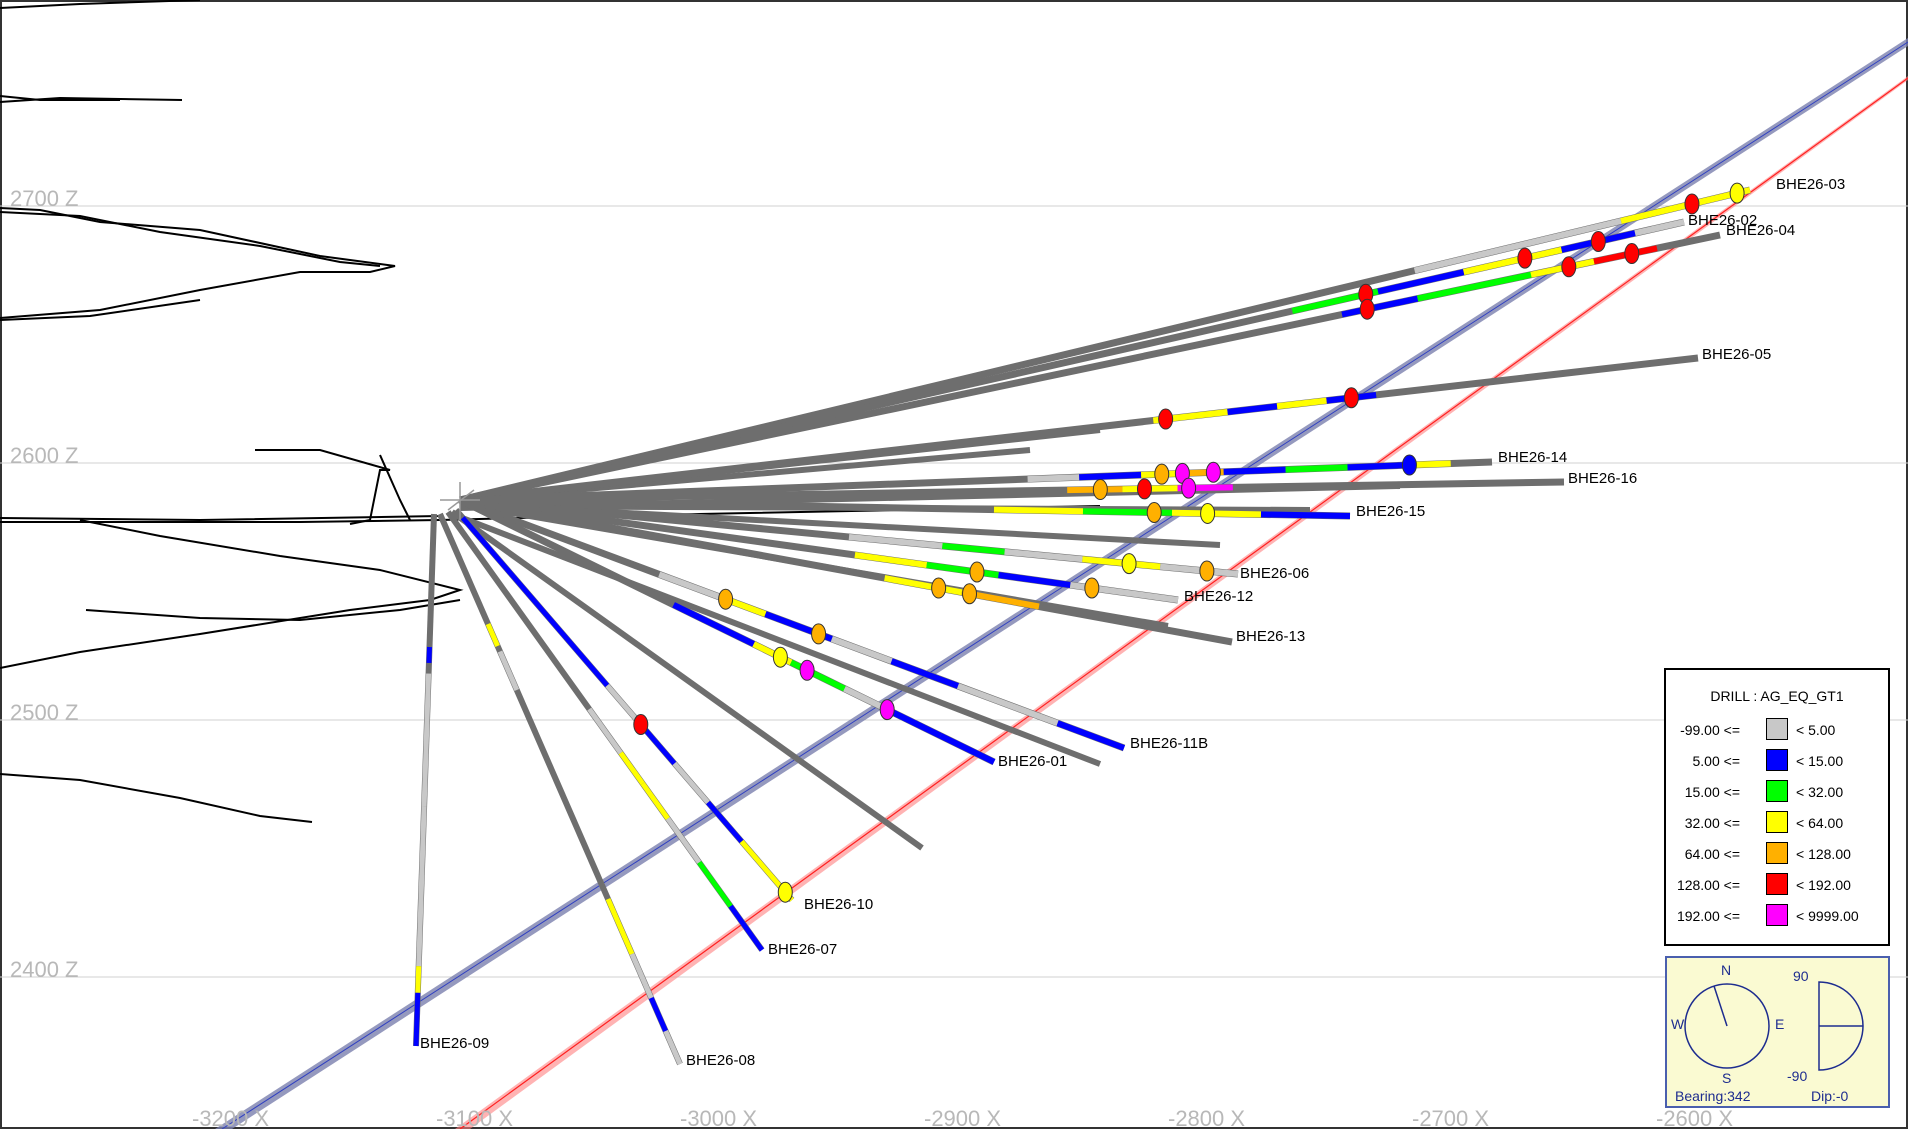 Image resolution: width=1908 pixels, height=1132 pixels. I want to click on dip-semicircle-icon, so click(1841, 1026).